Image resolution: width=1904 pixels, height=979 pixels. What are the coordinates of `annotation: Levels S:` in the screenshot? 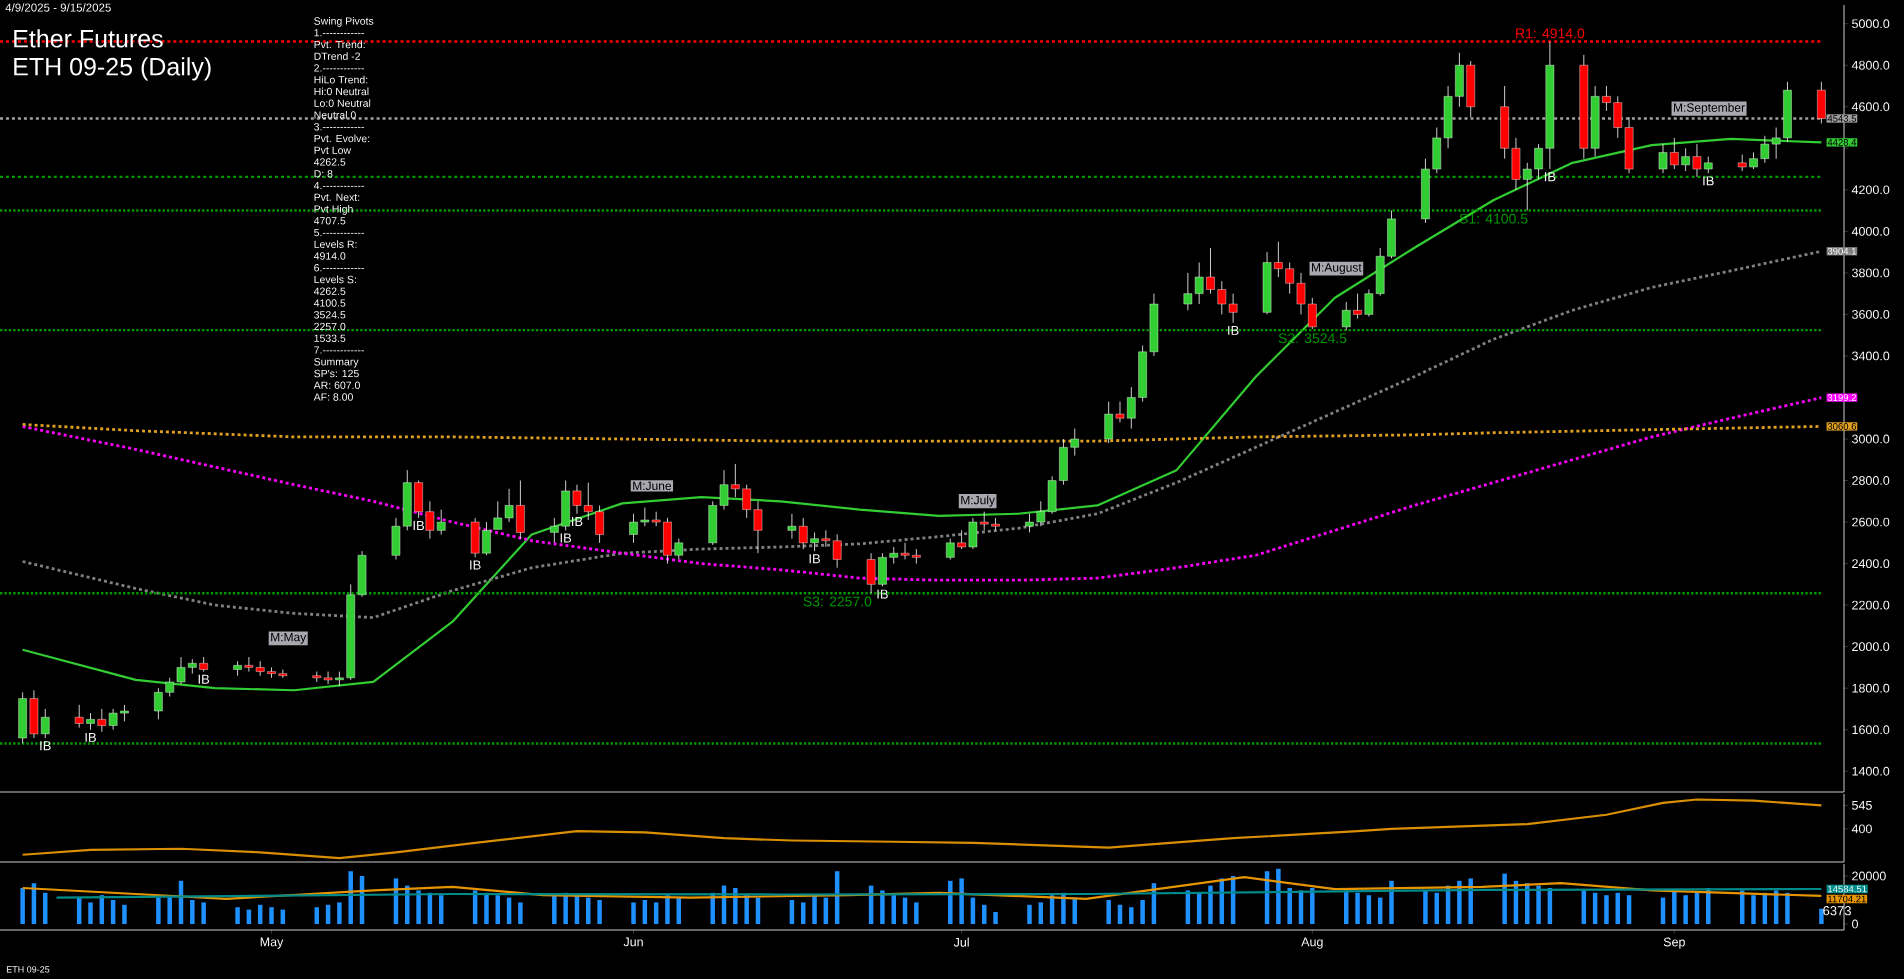 It's located at (335, 279).